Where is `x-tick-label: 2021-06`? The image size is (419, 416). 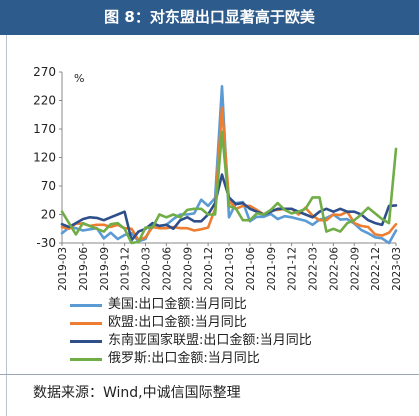
x-tick-label: 2021-06 is located at coordinates (251, 269).